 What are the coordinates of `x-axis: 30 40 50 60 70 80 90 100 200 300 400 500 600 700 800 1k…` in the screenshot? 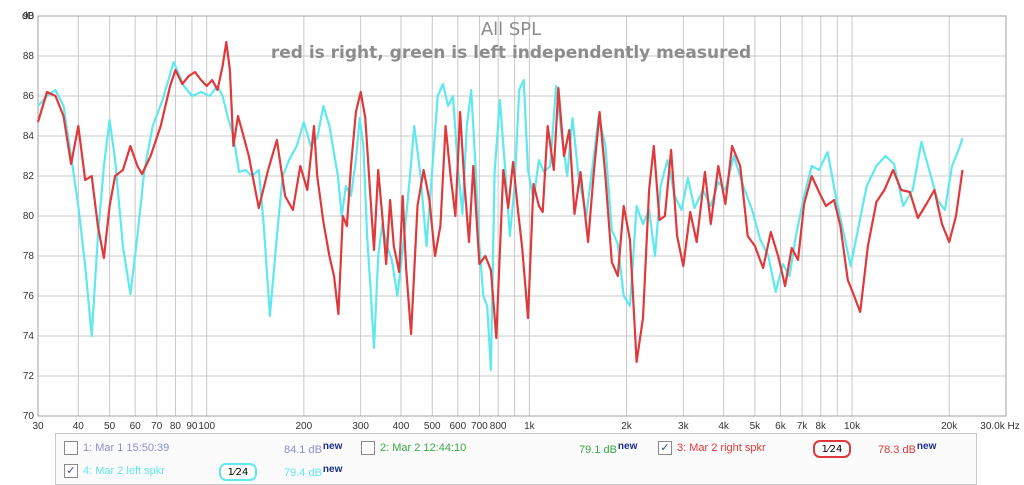 It's located at (525, 426).